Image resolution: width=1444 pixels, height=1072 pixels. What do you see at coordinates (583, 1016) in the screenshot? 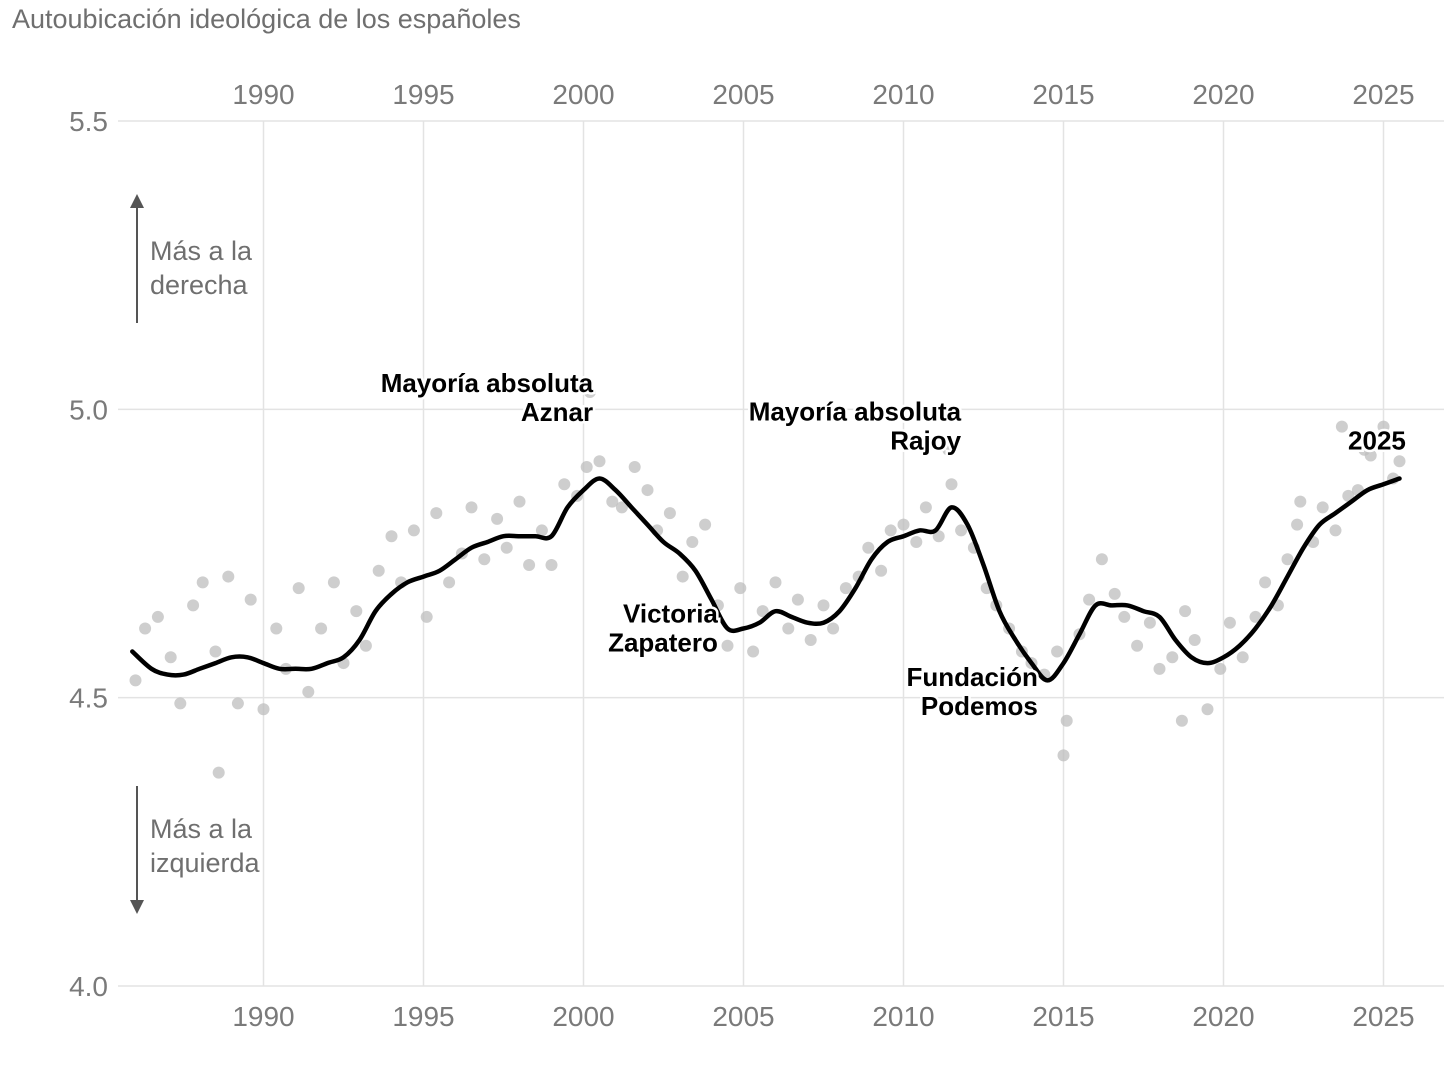
I see `x-tick-label-bottom: 2000` at bounding box center [583, 1016].